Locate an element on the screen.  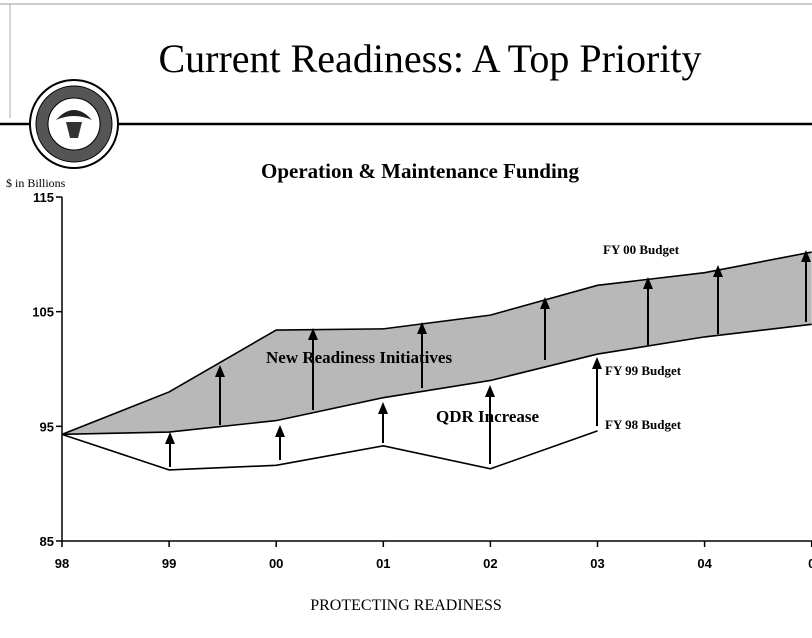
x-tick-label: 03 is located at coordinates (597, 563).